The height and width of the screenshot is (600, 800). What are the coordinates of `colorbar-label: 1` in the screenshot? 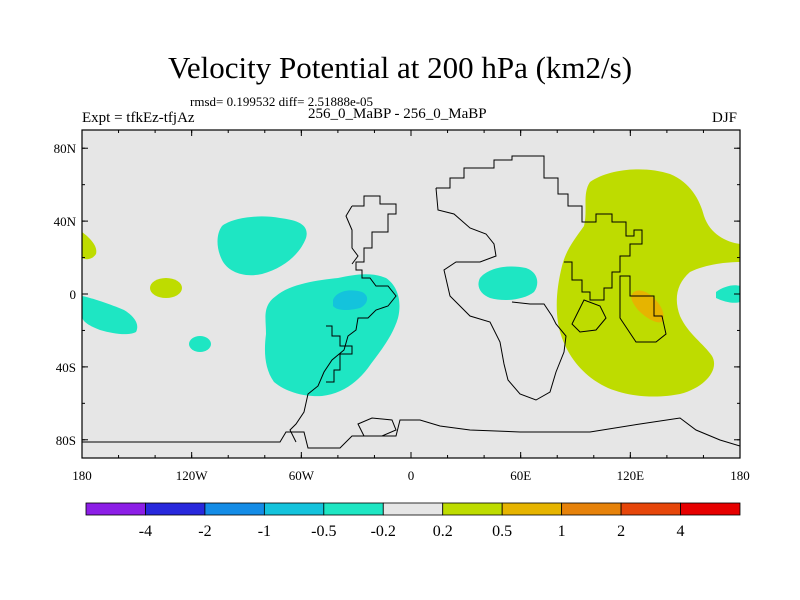 It's located at (562, 531).